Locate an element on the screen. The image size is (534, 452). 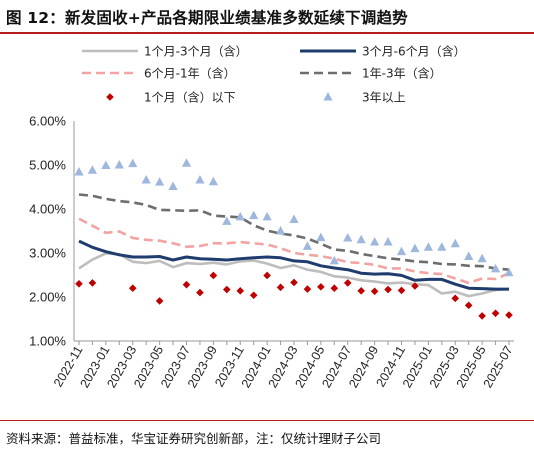
legend-item-5: 1个月（含）以下 is located at coordinates (171, 97).